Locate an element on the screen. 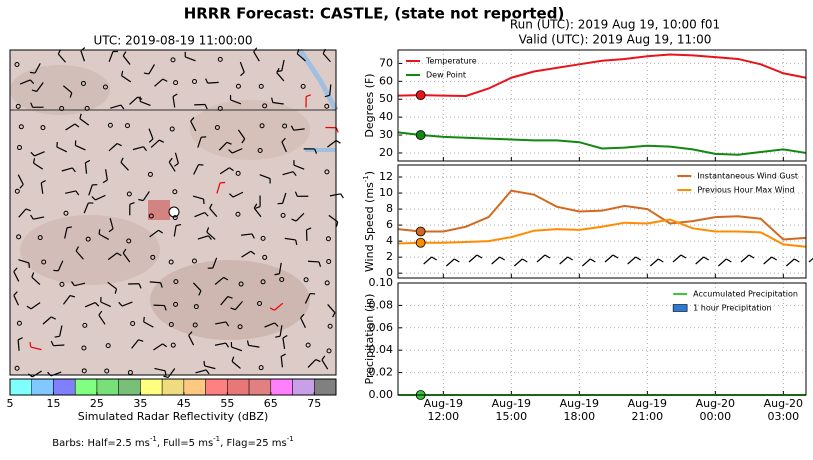 The height and width of the screenshot is (460, 813). text-part: -1 is located at coordinates (216, 439).